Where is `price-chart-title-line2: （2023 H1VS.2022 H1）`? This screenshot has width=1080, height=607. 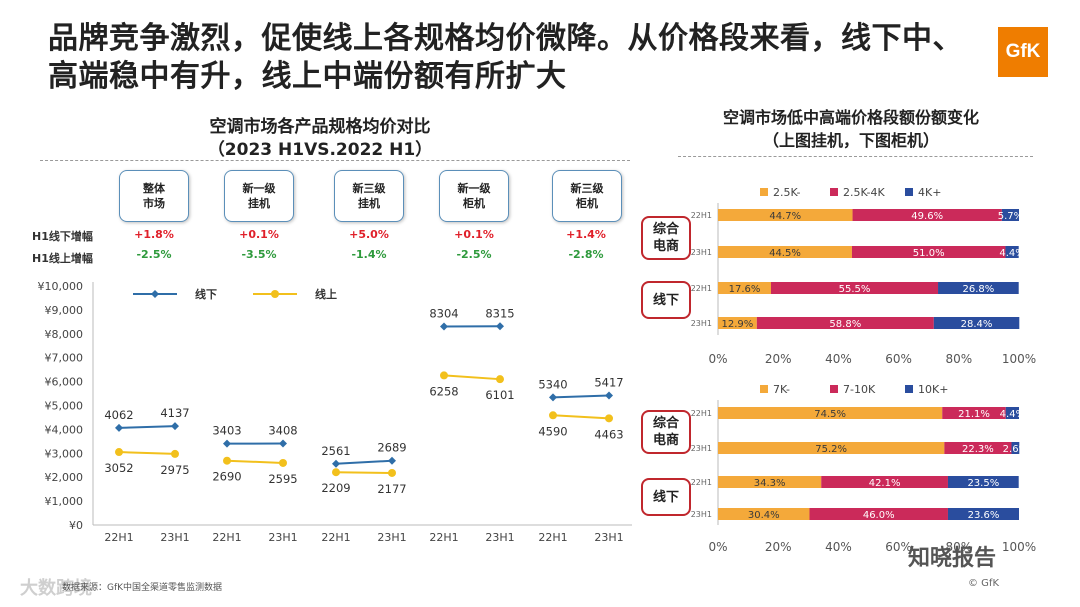 price-chart-title-line2: （2023 H1VS.2022 H1） is located at coordinates (320, 150).